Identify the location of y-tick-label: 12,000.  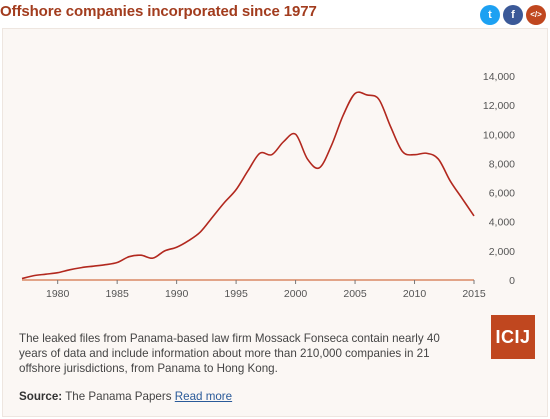
(499, 106).